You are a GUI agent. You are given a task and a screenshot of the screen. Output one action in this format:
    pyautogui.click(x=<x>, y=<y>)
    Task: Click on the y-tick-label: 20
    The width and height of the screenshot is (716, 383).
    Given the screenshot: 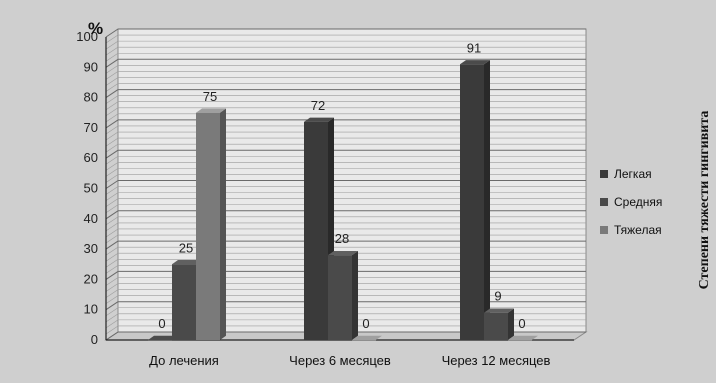 What is the action you would take?
    pyautogui.click(x=91, y=278)
    